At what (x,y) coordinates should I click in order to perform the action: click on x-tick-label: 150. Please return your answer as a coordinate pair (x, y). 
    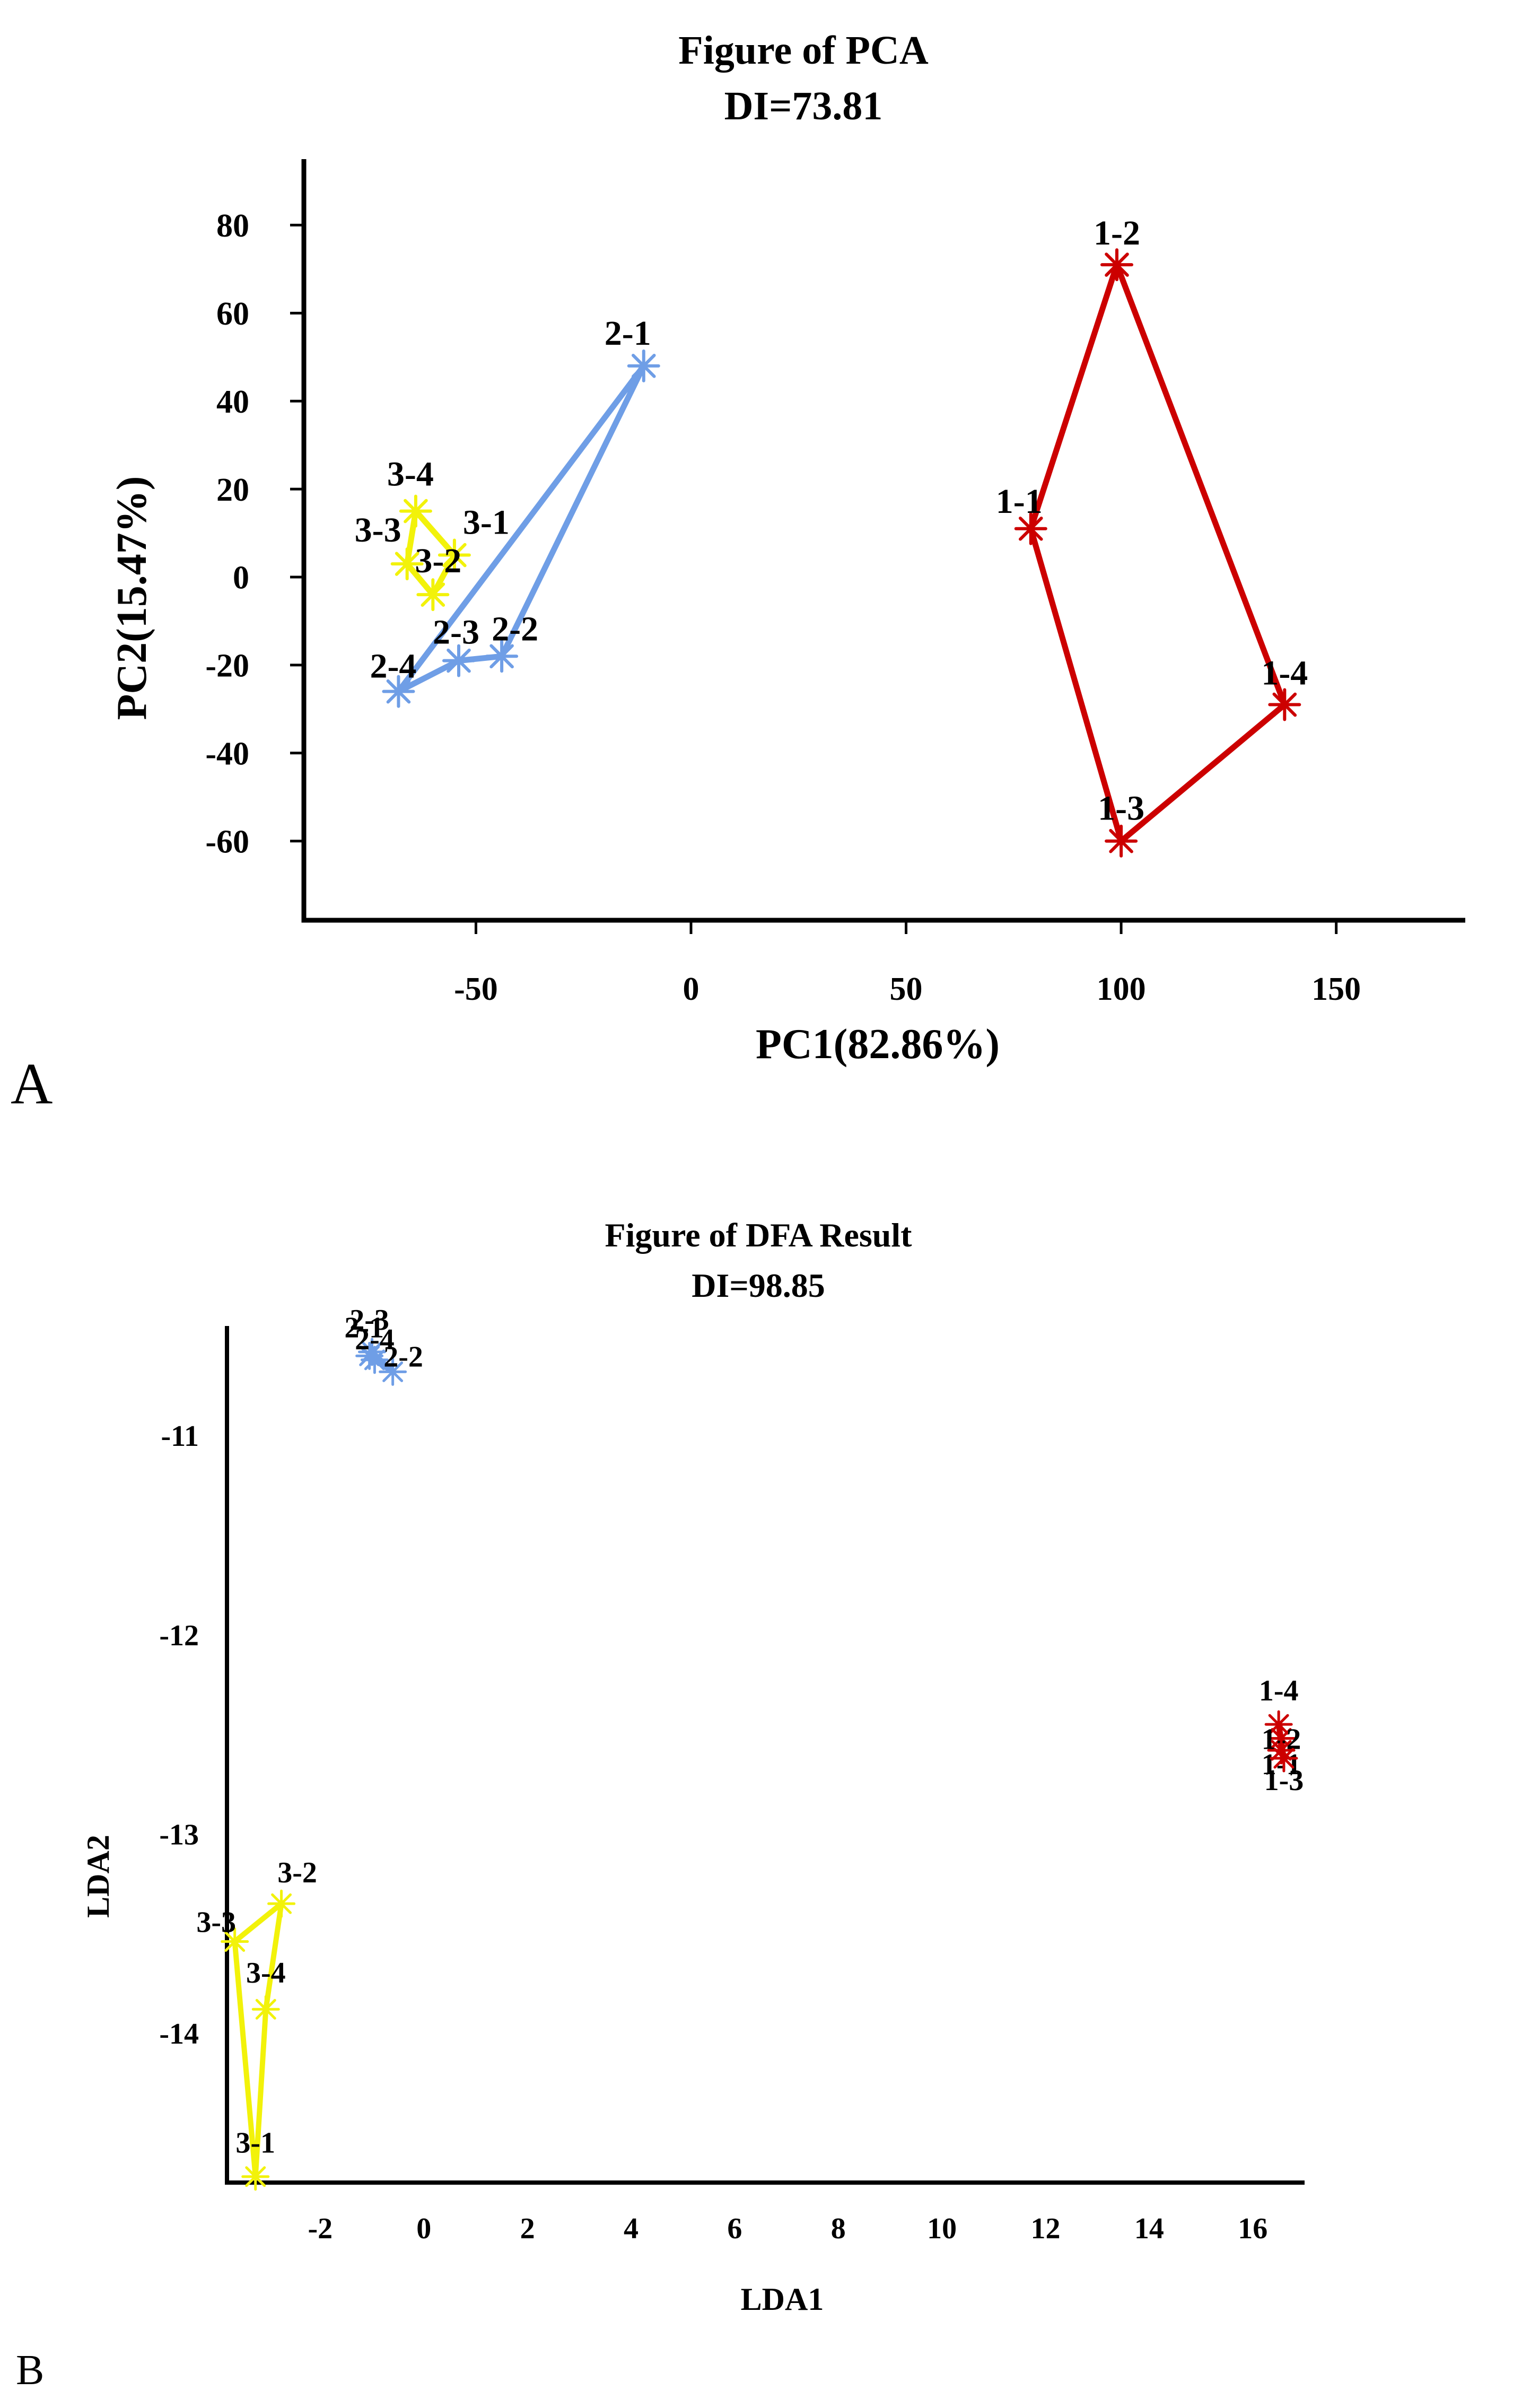
    Looking at the image, I should click on (1336, 989).